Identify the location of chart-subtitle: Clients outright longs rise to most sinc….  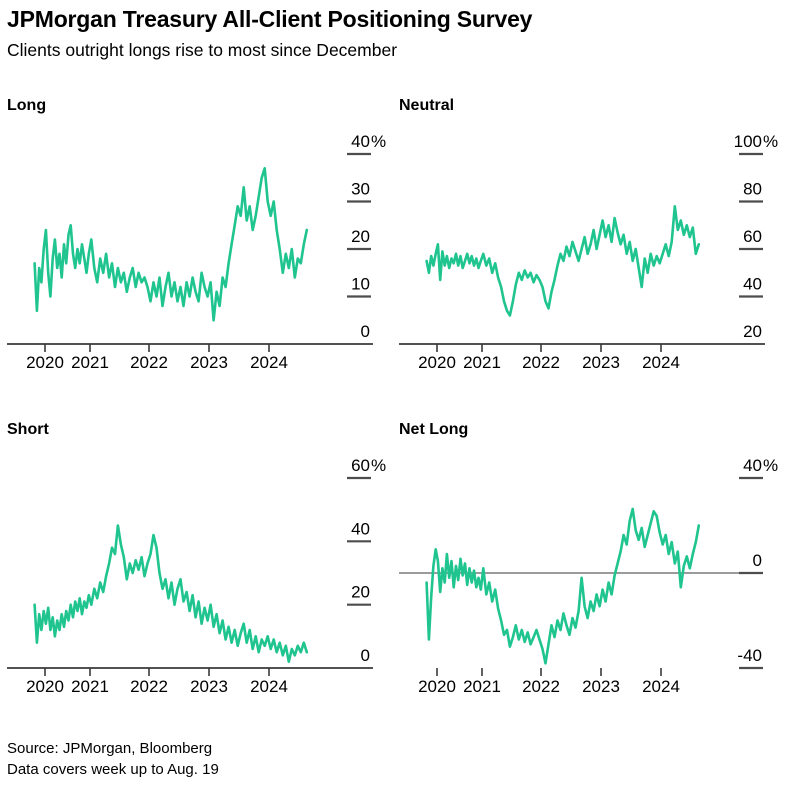
(202, 50).